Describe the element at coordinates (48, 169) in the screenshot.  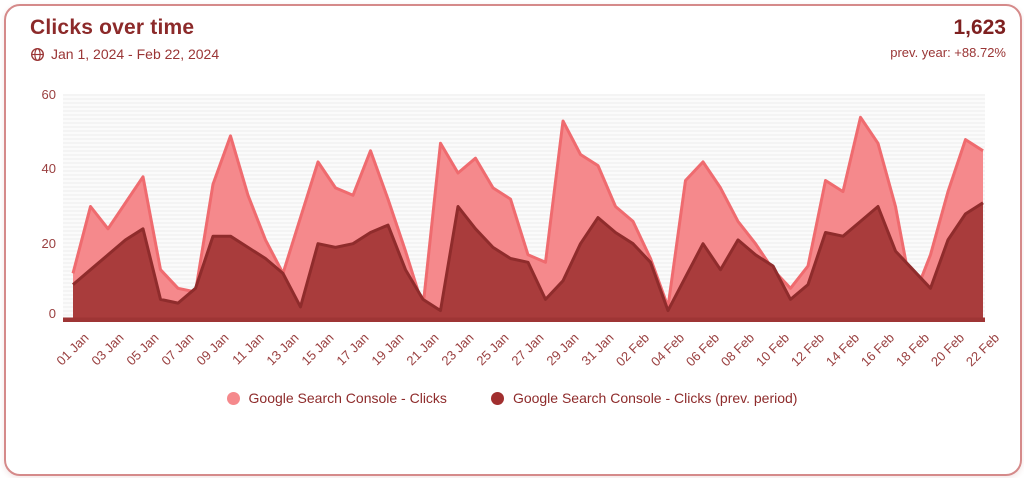
I see `y-tick-label: 40` at that location.